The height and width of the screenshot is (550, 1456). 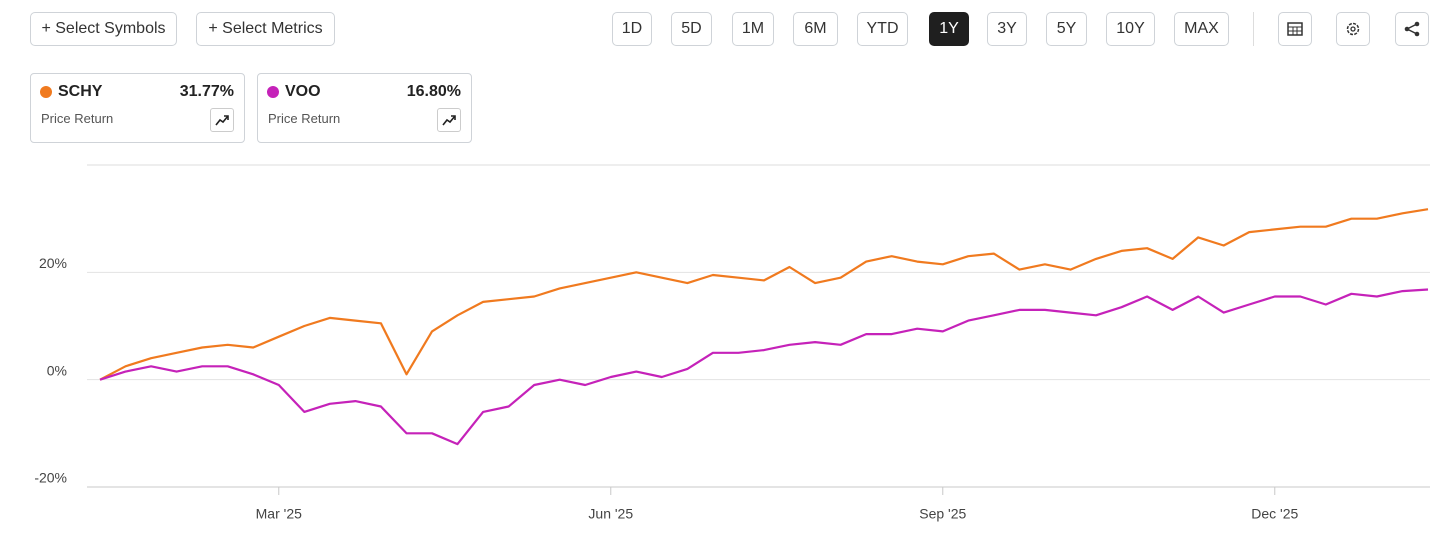 I want to click on divider, so click(x=1253, y=29).